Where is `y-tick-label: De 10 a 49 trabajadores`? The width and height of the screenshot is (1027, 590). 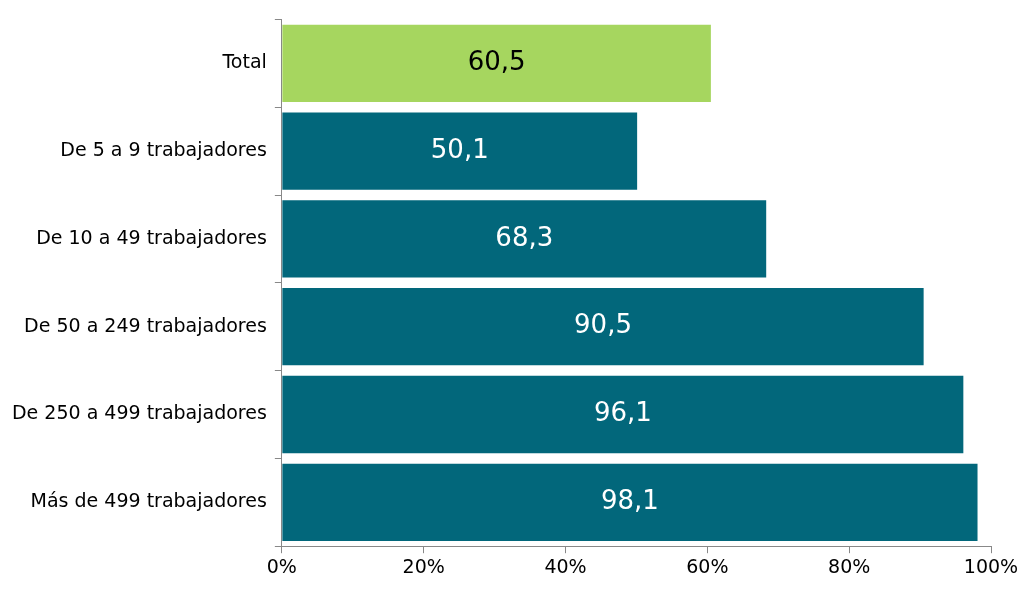
y-tick-label: De 10 a 49 trabajadores is located at coordinates (151, 236).